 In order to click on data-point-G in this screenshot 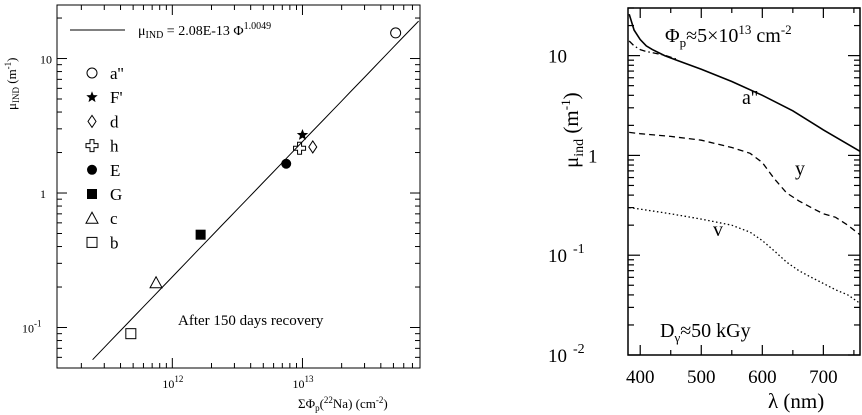, I will do `click(200, 234)`.